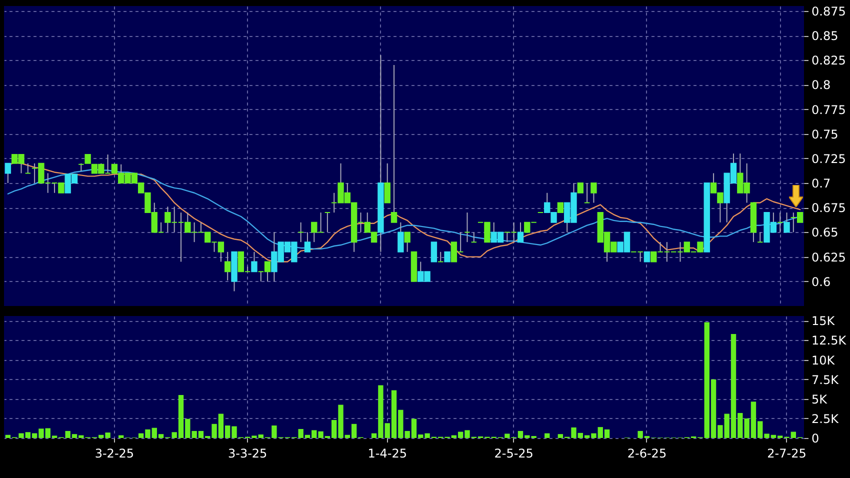 The image size is (850, 478). Describe the element at coordinates (824, 321) in the screenshot. I see `y-tick-label: 15K` at that location.